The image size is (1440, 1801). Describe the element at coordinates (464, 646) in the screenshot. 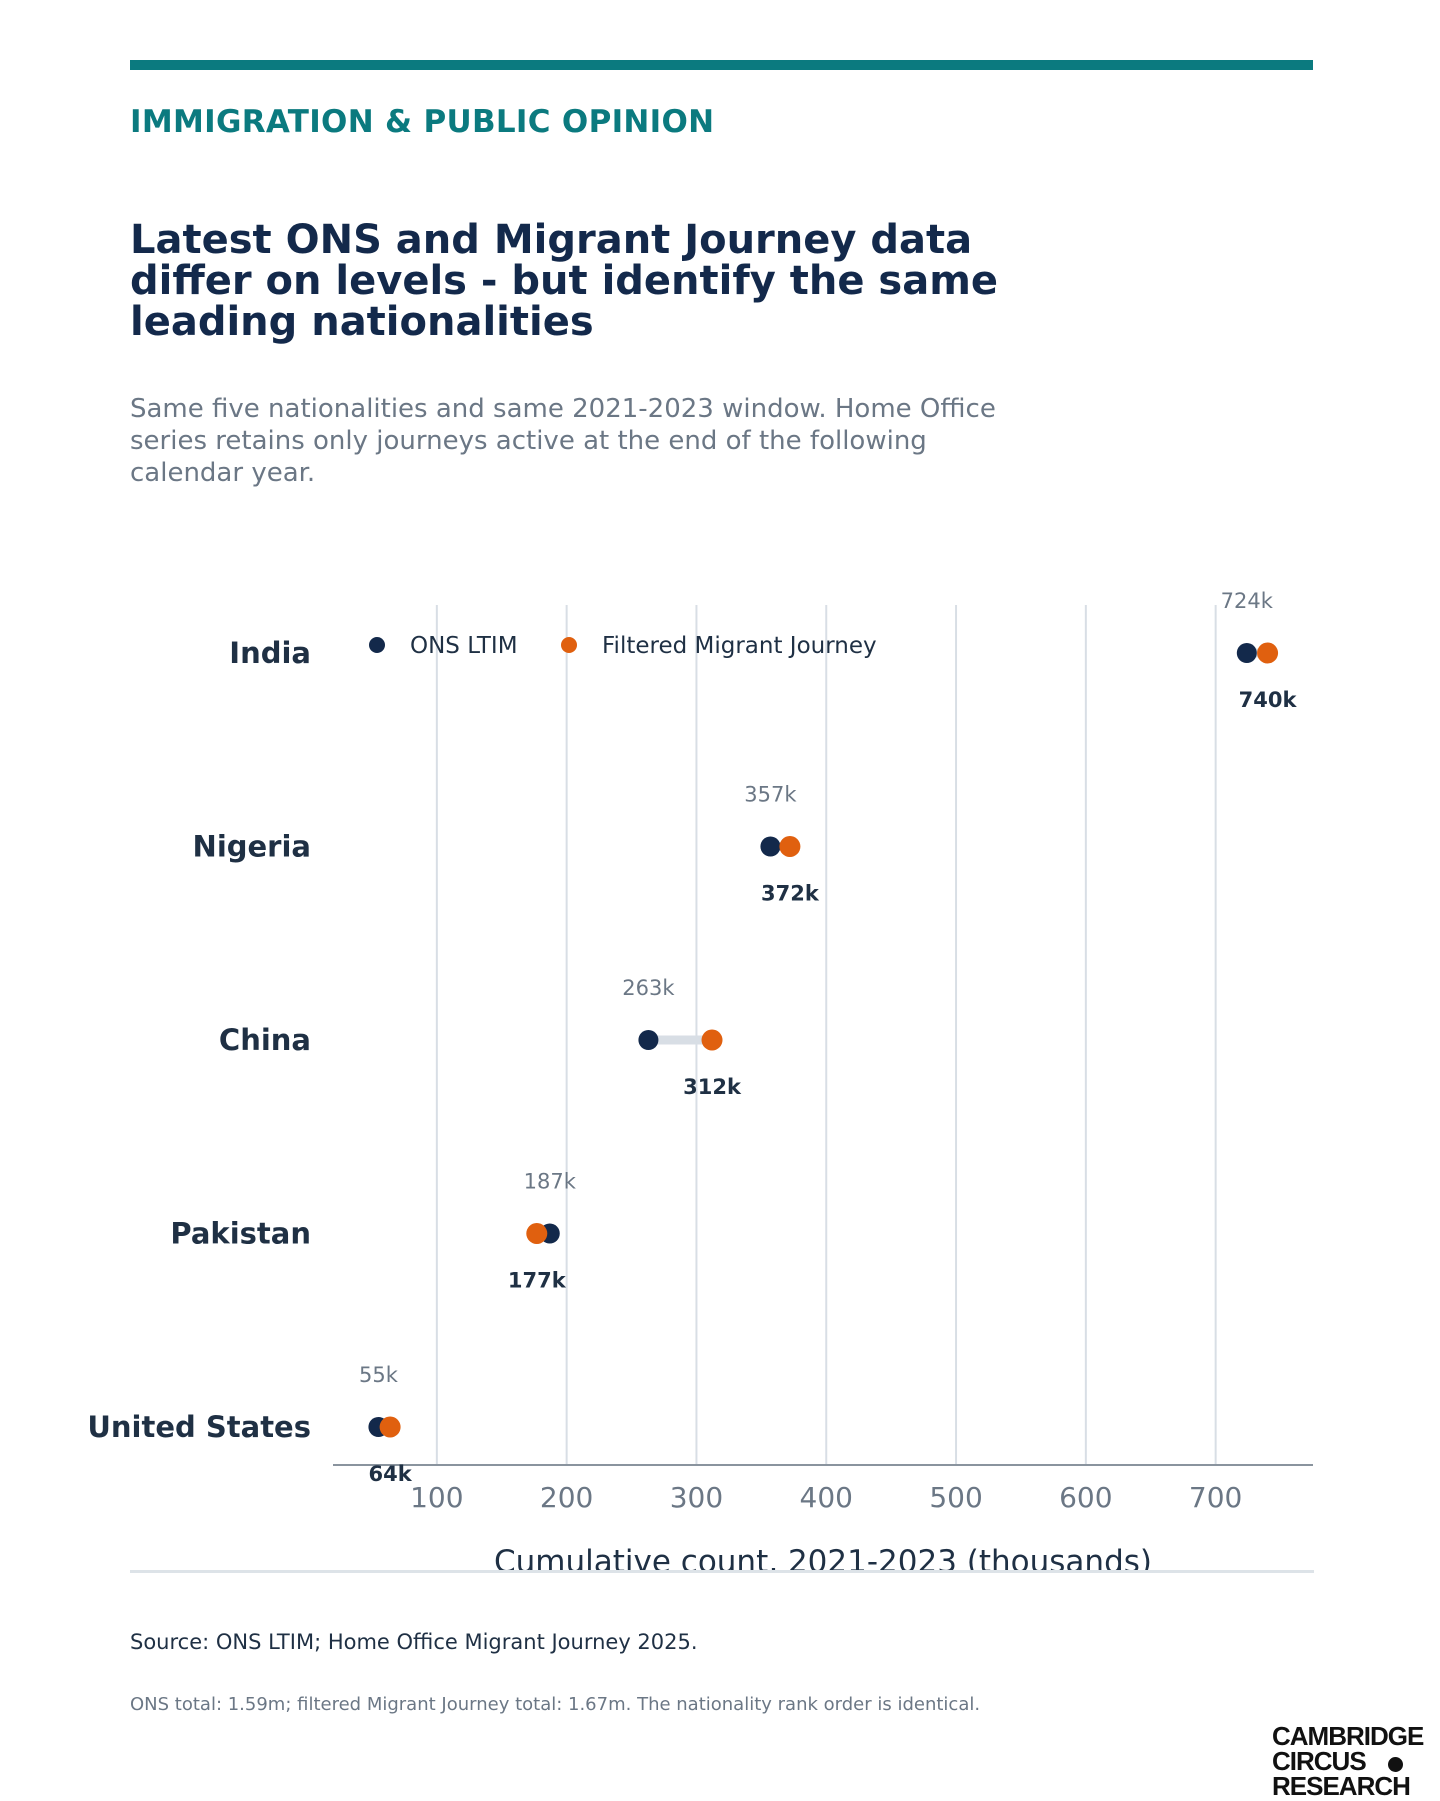

I see `legend-ons-label: ONS LTIM` at that location.